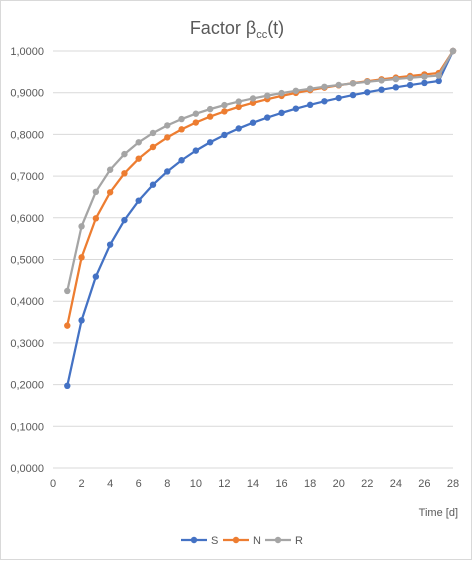 This screenshot has width=472, height=564. What do you see at coordinates (110, 484) in the screenshot?
I see `x-tick-label: 4` at bounding box center [110, 484].